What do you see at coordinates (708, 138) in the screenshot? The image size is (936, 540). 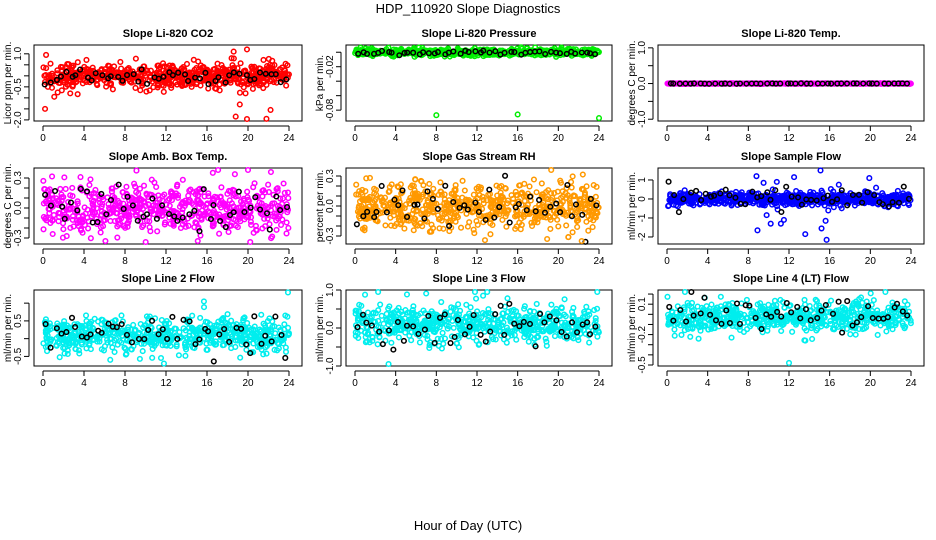 I see `x-tick-label: 4` at bounding box center [708, 138].